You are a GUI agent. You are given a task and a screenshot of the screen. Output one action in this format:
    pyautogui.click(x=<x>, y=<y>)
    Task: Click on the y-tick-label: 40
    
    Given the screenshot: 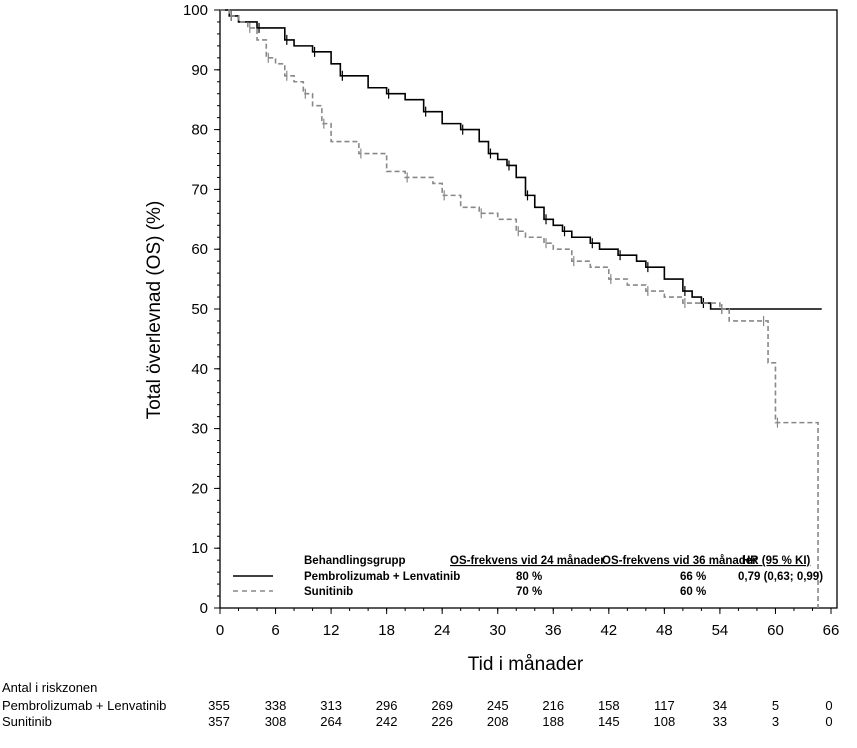 What is the action you would take?
    pyautogui.click(x=199, y=369)
    